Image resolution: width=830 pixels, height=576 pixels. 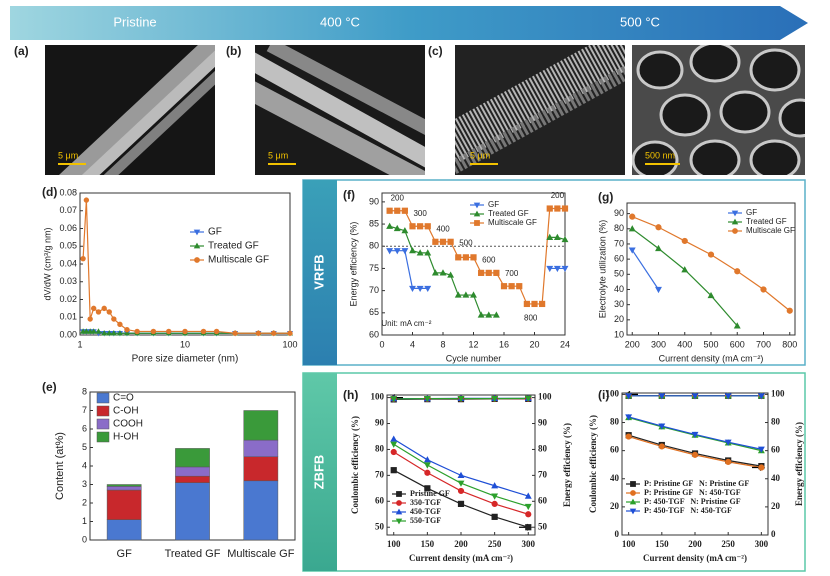 I want to click on legend-swatch, so click(x=103, y=398).